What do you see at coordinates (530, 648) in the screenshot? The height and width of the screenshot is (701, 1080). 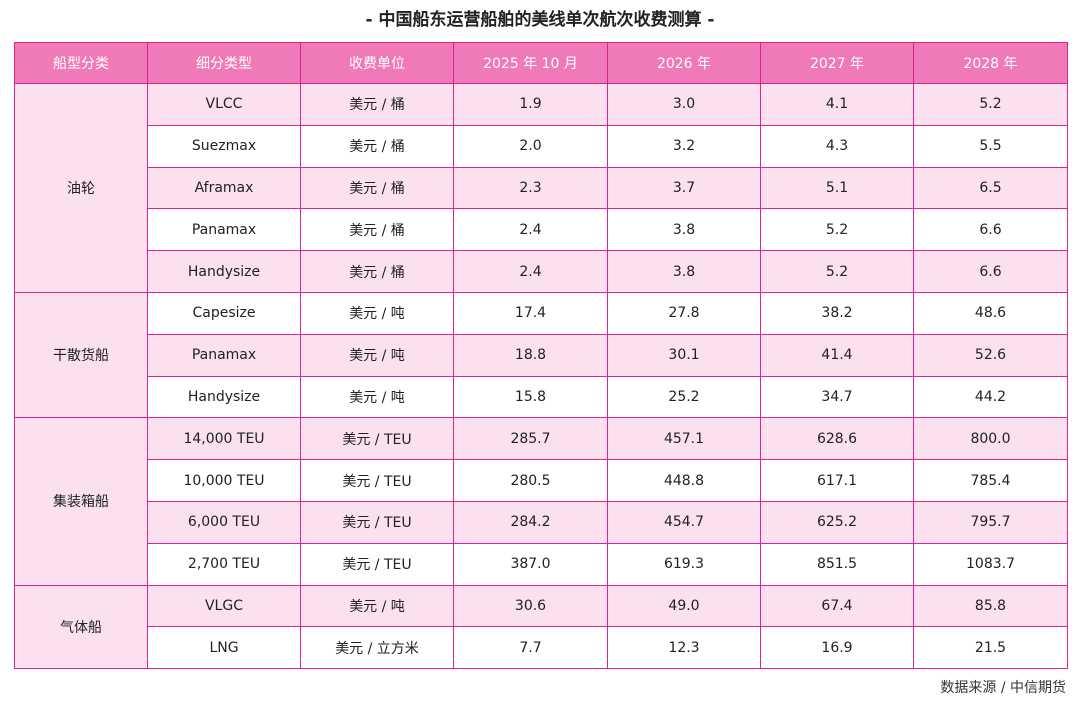 I see `value-cell: 7.7` at bounding box center [530, 648].